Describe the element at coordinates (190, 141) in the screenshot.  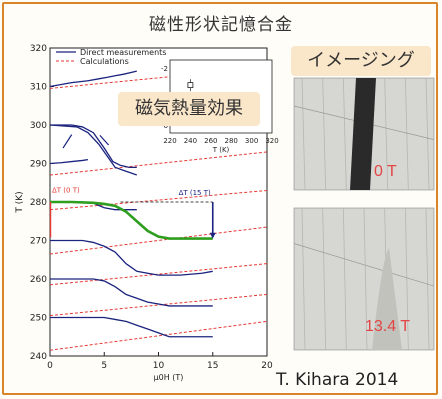
I see `inset-x-tick-label: 240` at that location.